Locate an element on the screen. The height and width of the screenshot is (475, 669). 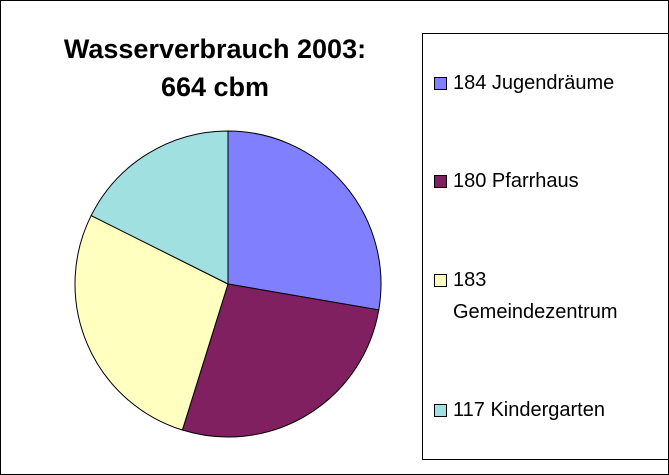
legend-item: 184 Jugendräume is located at coordinates (551, 83).